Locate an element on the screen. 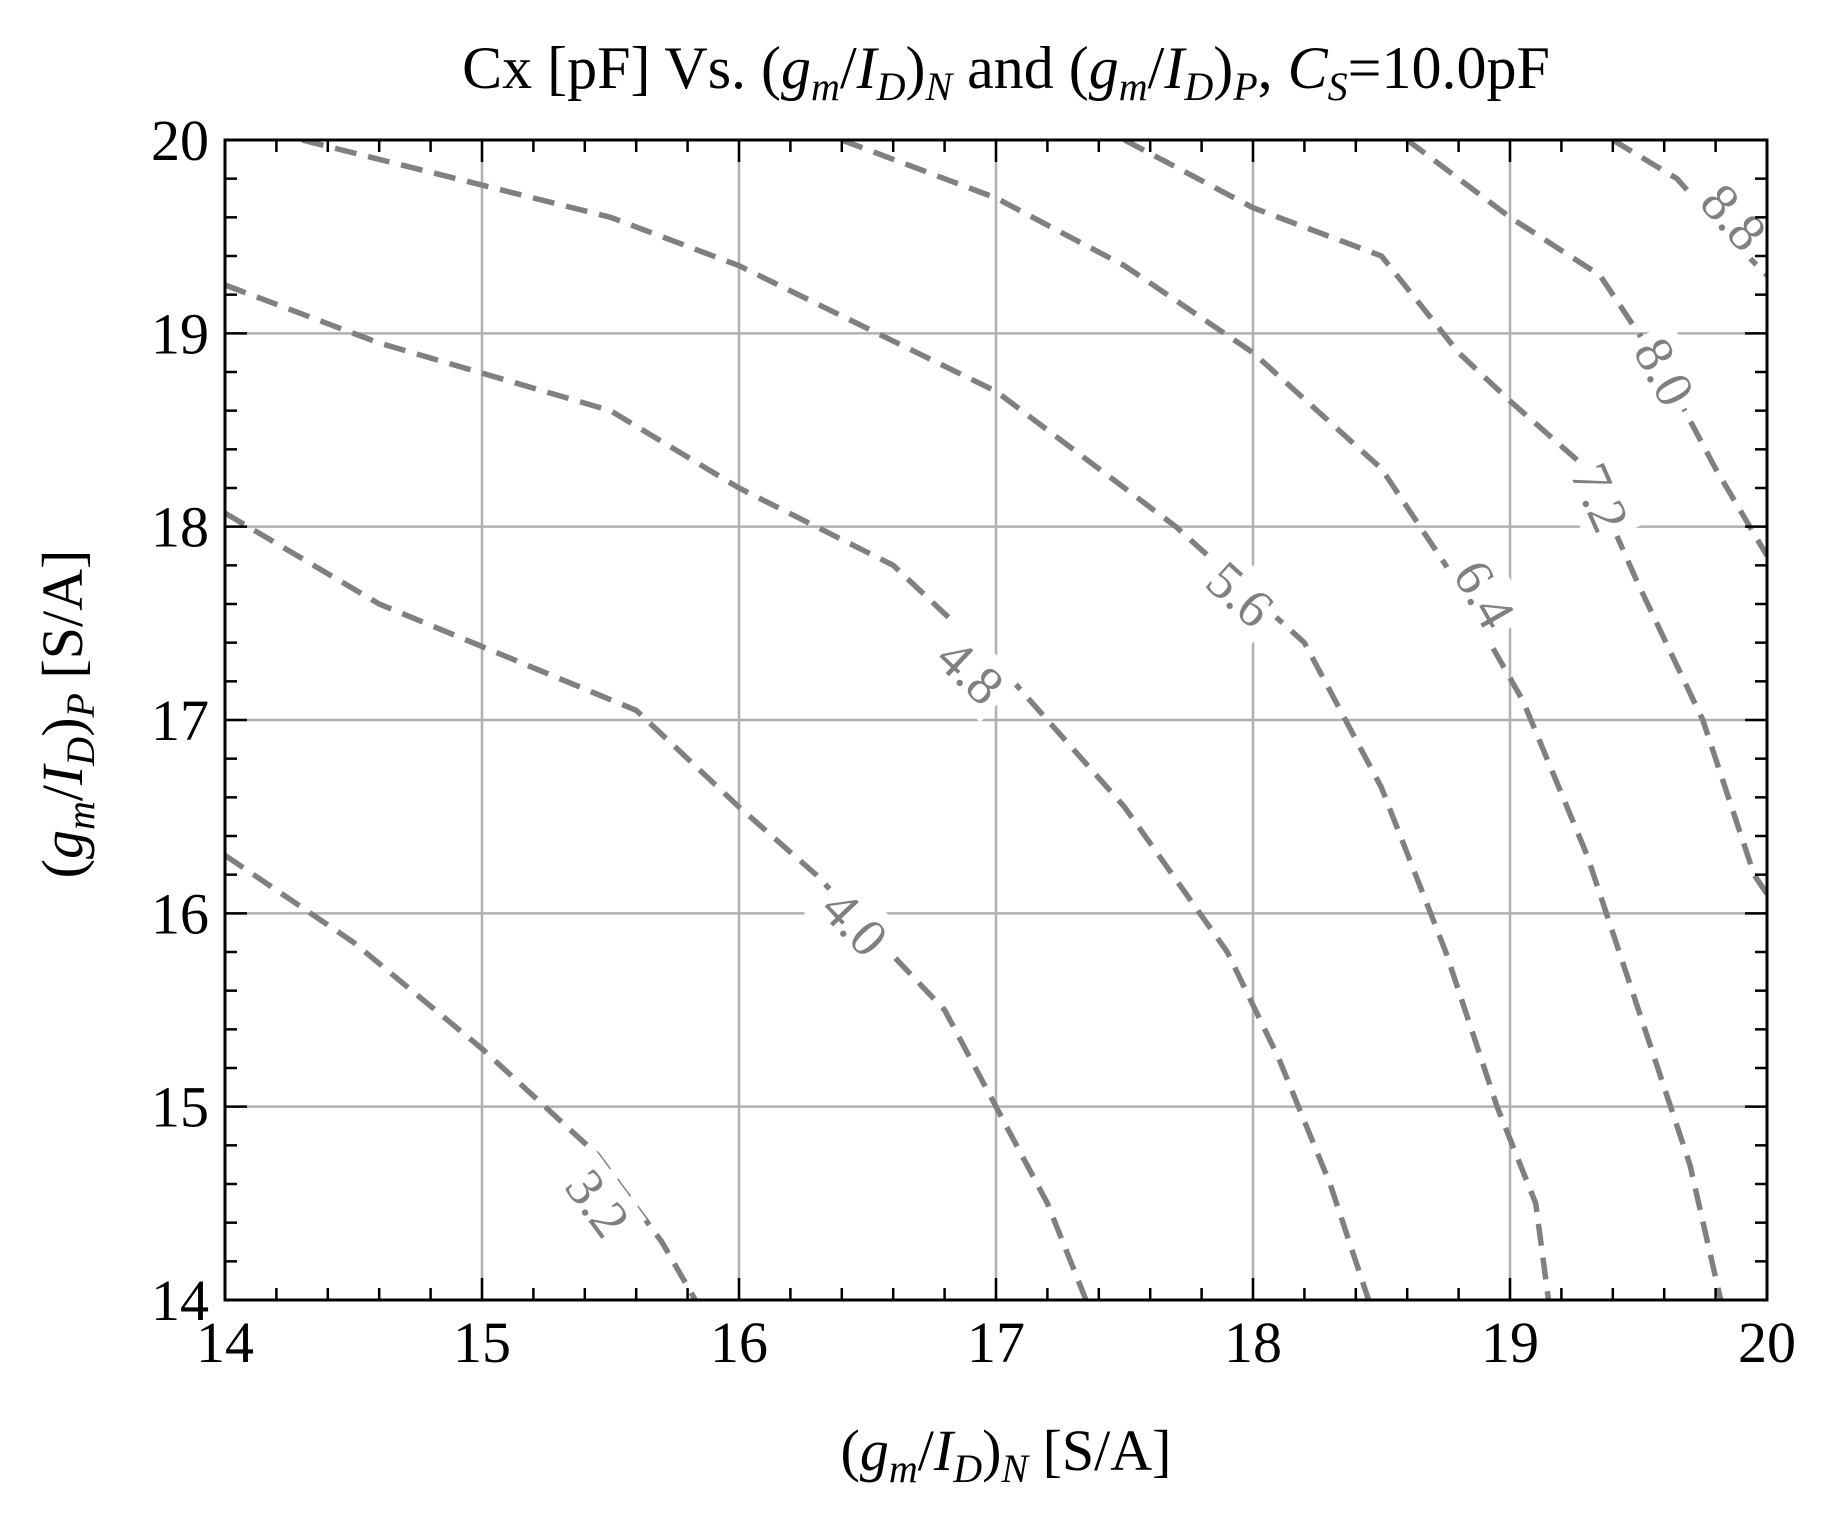 The height and width of the screenshot is (1513, 1823). x-tick-label: 16 is located at coordinates (739, 1342).